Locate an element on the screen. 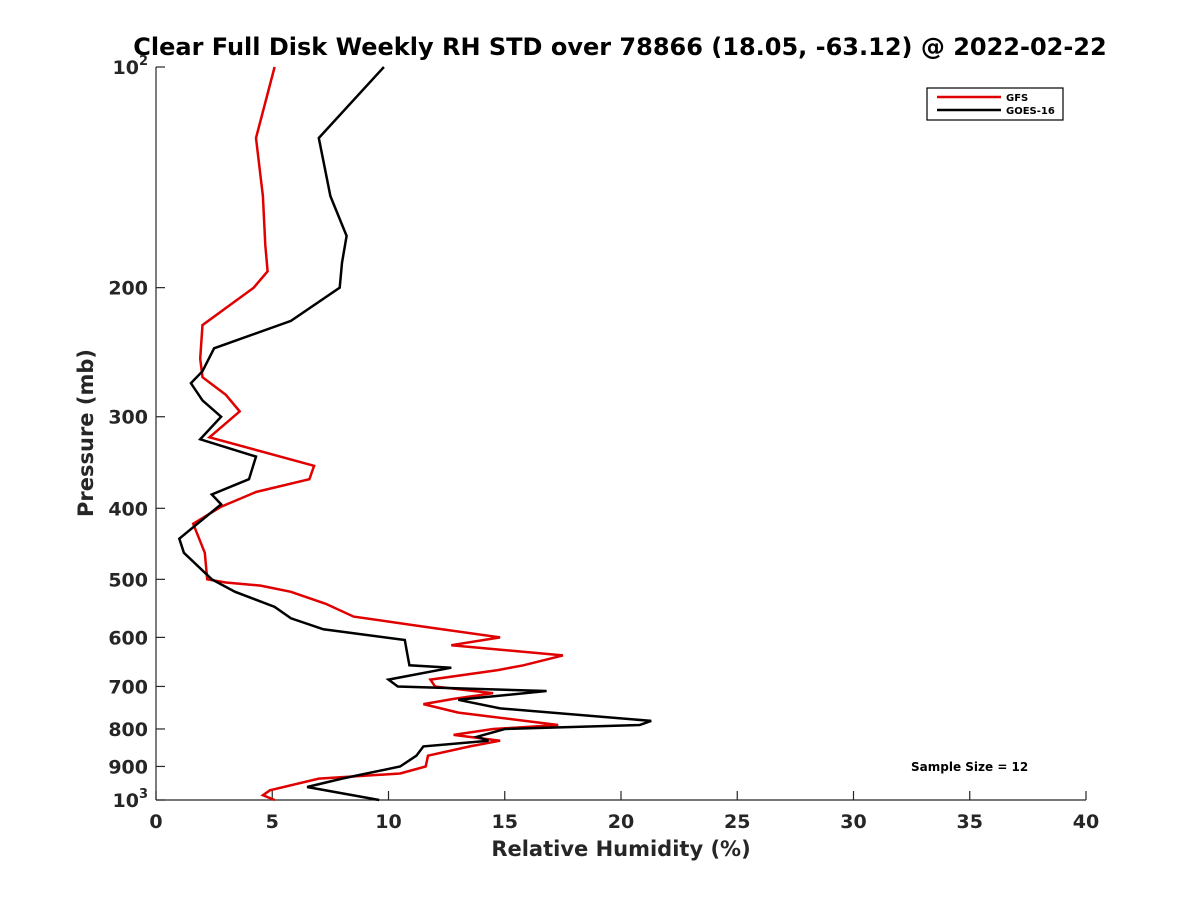 This screenshot has width=1200, height=900. legend-label-goes-16: GOES-16 is located at coordinates (1030, 111).